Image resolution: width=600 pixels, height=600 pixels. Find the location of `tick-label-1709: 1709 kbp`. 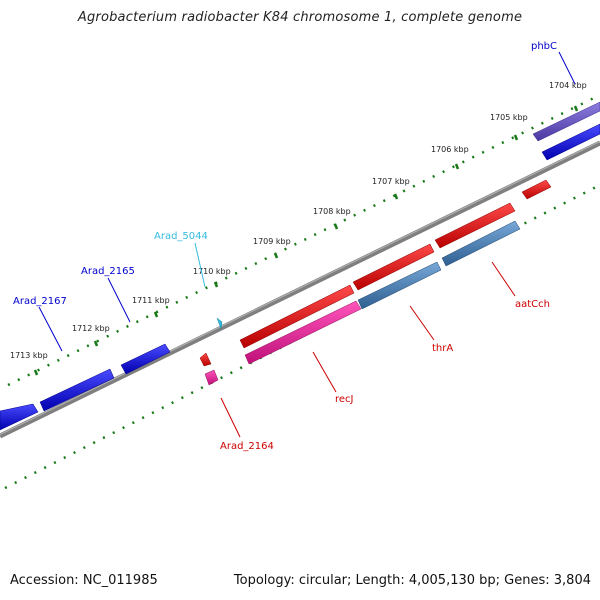

tick-label-1709: 1709 kbp is located at coordinates (272, 241).